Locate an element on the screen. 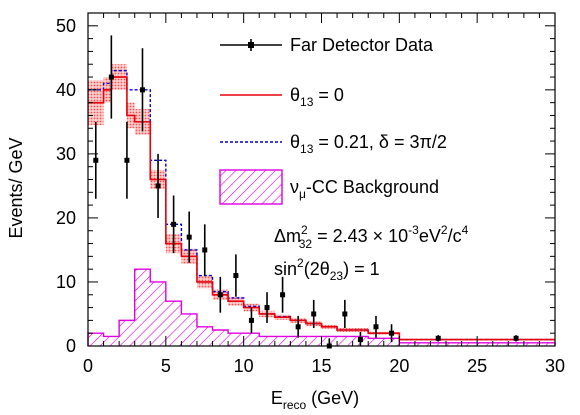 The image size is (580, 415). y-axis-title: Events/ GeV is located at coordinates (16, 187).